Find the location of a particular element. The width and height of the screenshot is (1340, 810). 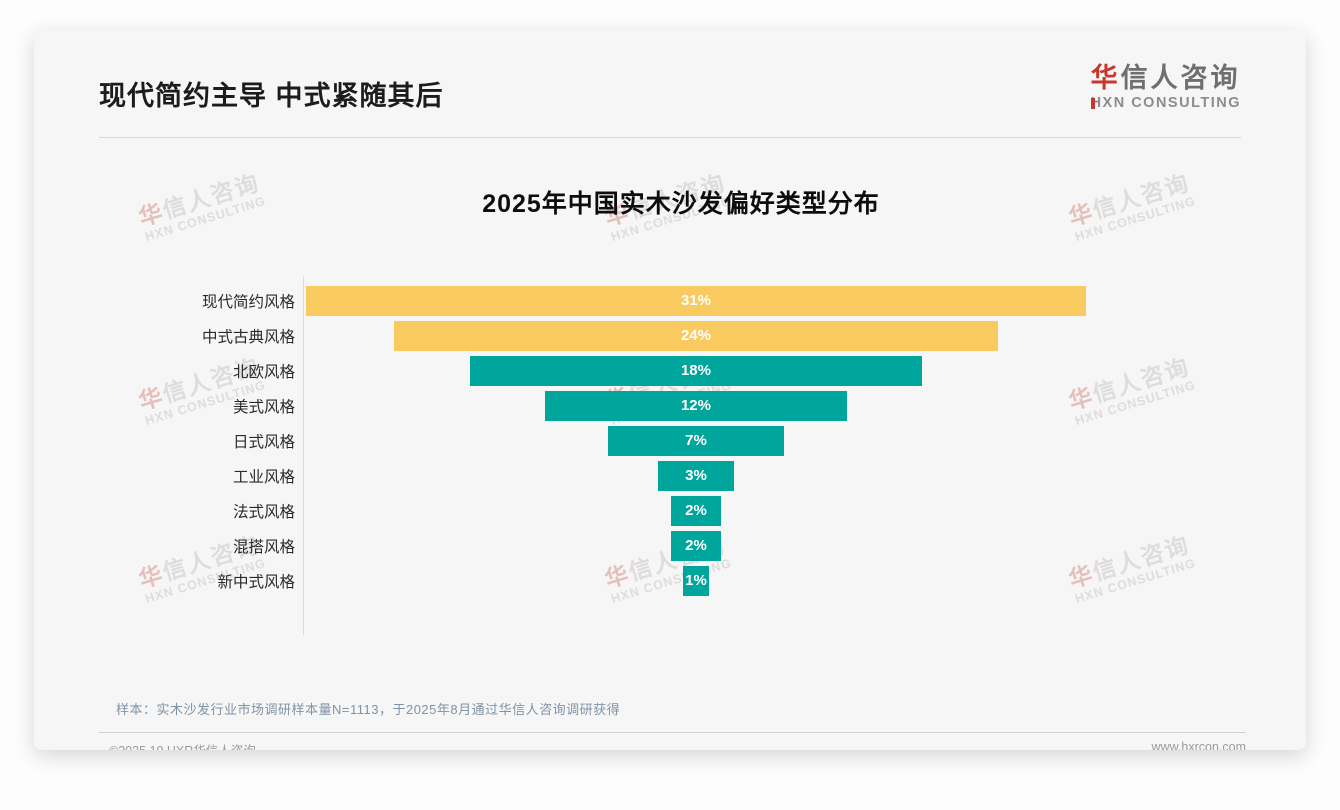

bar-area: 18% is located at coordinates (804, 370).